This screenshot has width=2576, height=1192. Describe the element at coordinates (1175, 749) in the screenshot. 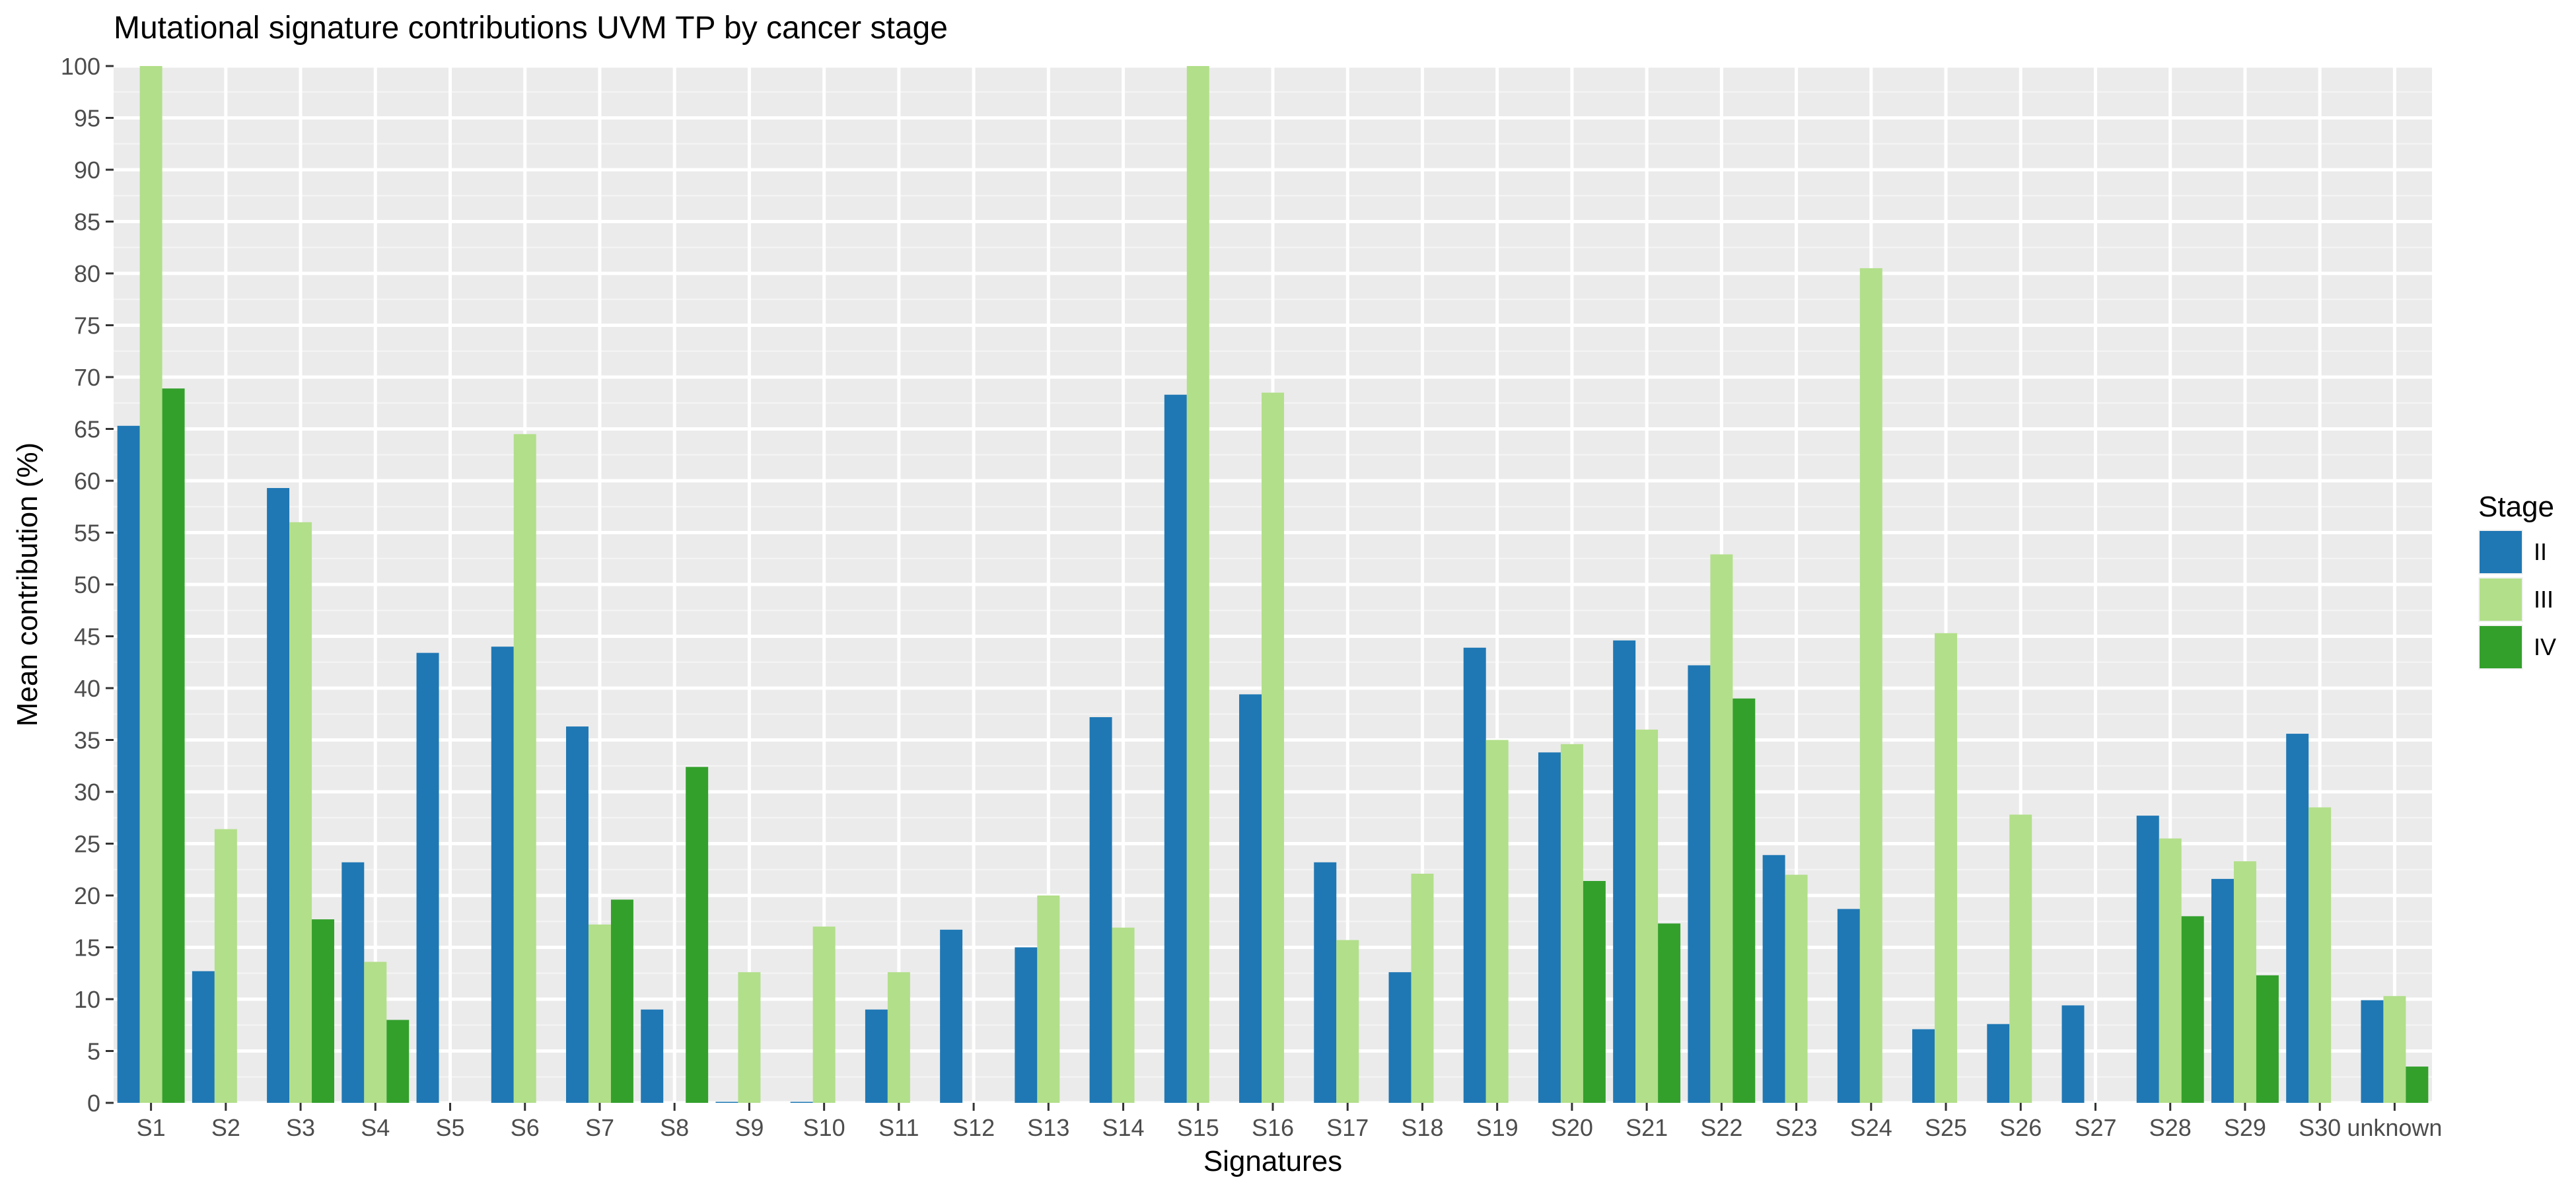

I see `bar-II-S15` at that location.